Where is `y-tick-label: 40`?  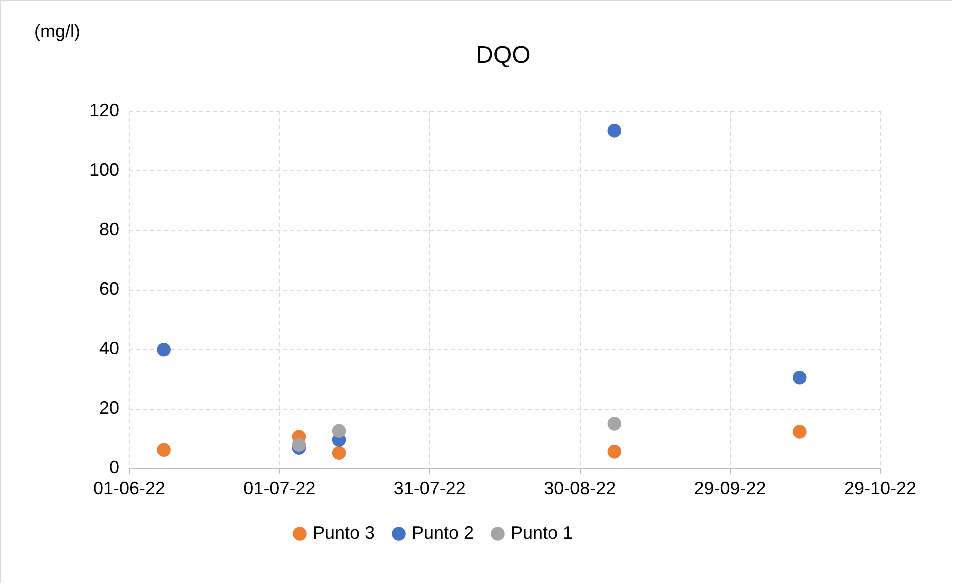
y-tick-label: 40 is located at coordinates (109, 348).